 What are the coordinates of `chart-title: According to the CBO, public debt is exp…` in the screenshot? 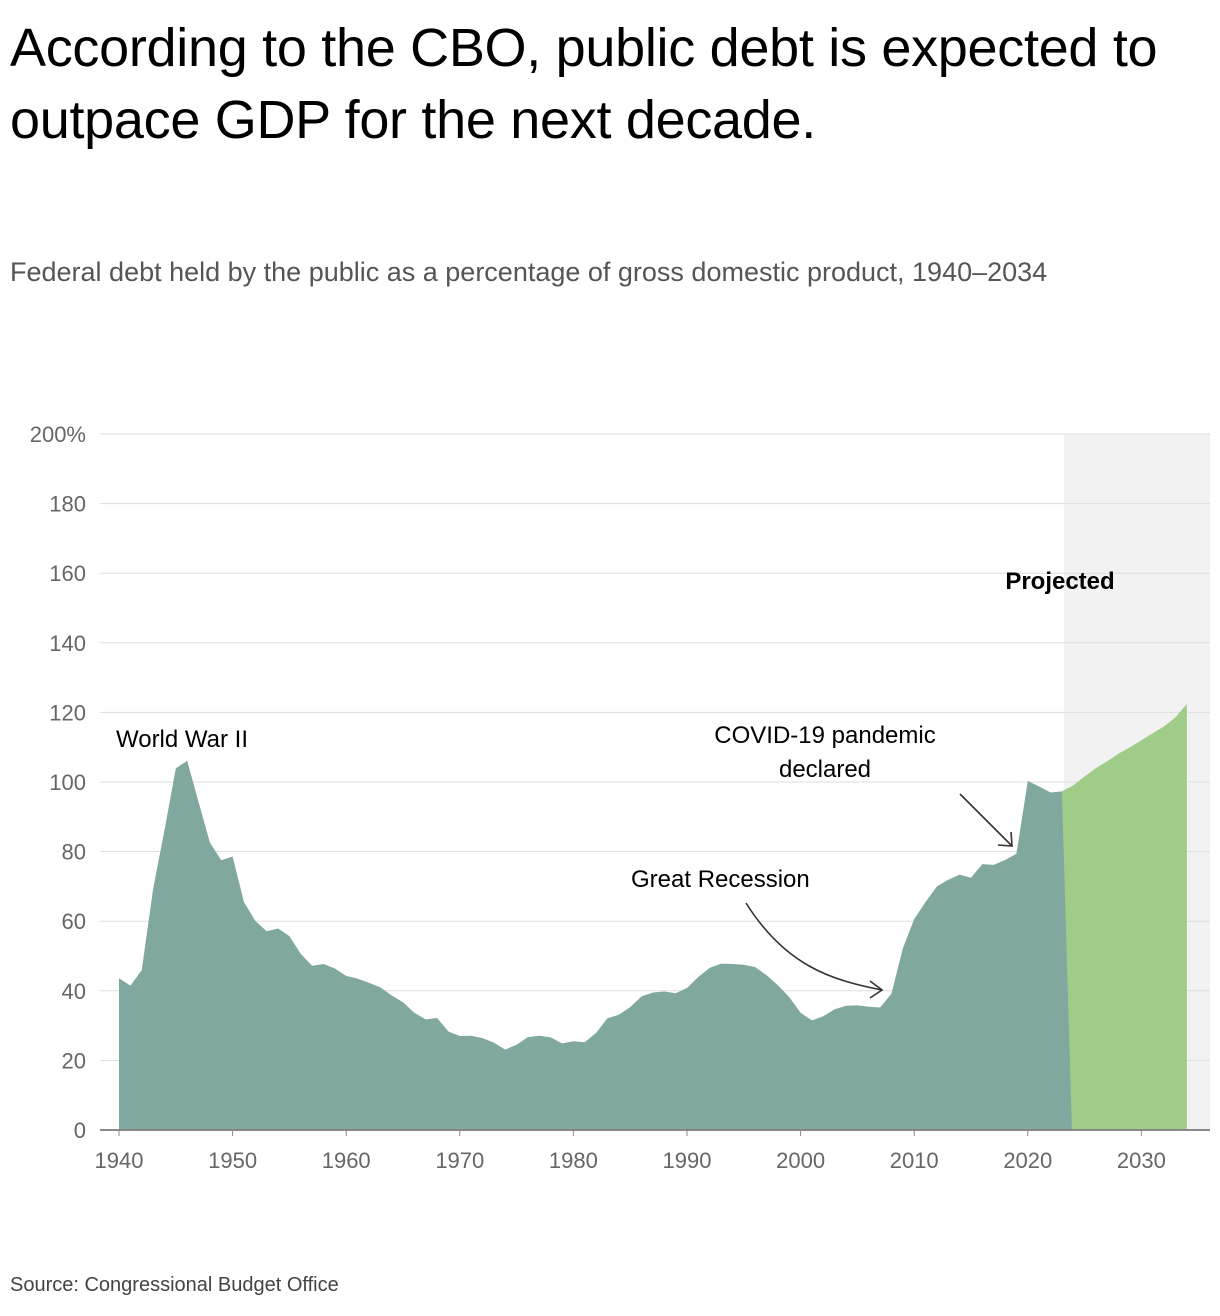 It's located at (584, 84).